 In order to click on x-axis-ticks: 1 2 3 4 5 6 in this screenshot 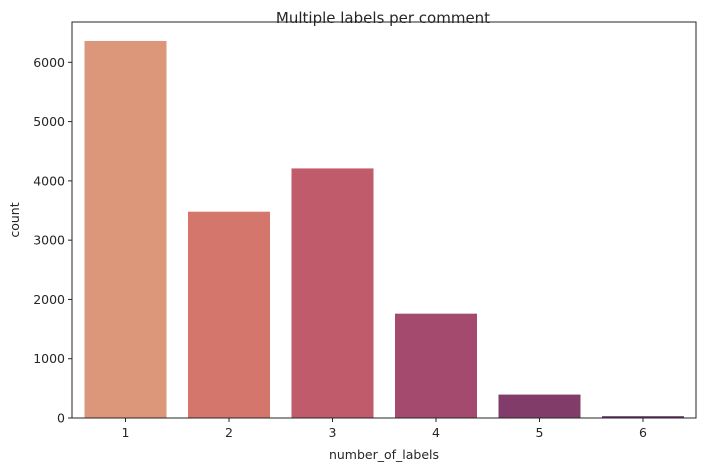, I will do `click(384, 429)`.